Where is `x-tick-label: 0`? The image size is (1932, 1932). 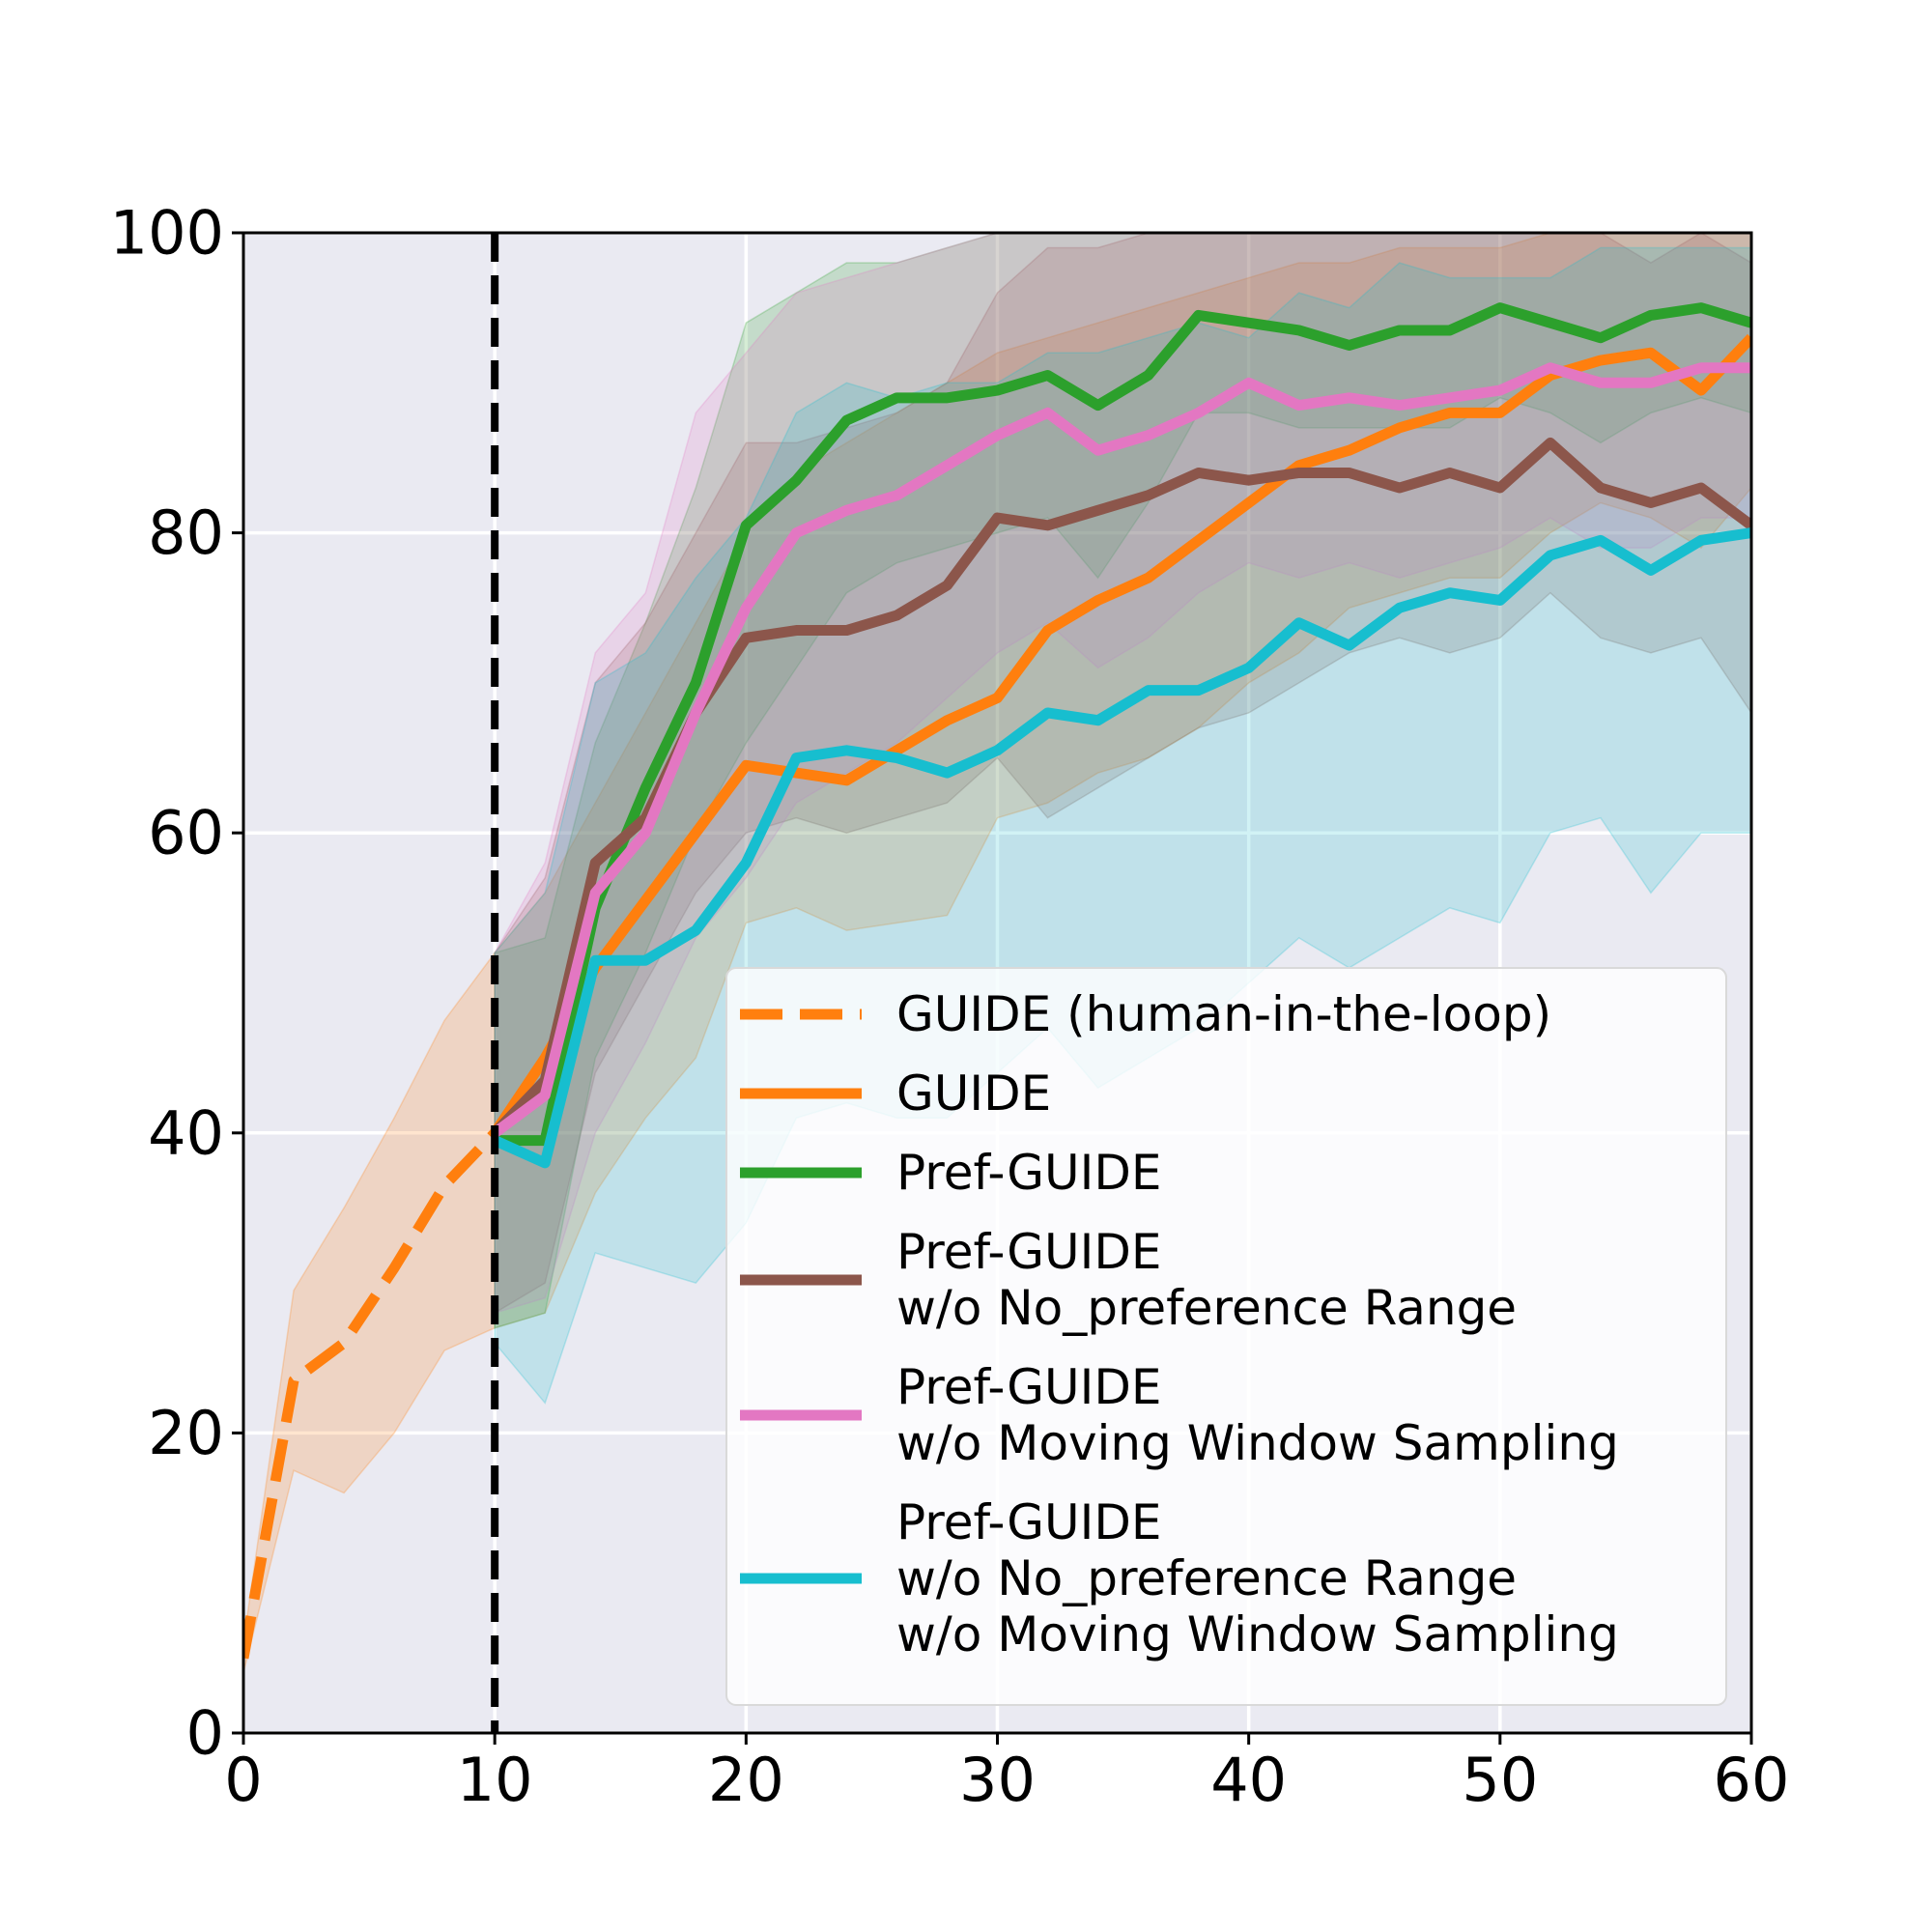 x-tick-label: 0 is located at coordinates (243, 1780).